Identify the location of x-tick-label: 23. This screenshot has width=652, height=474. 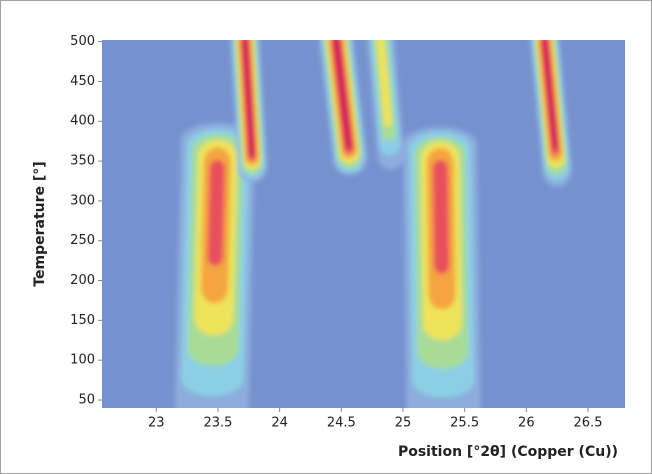
(156, 423).